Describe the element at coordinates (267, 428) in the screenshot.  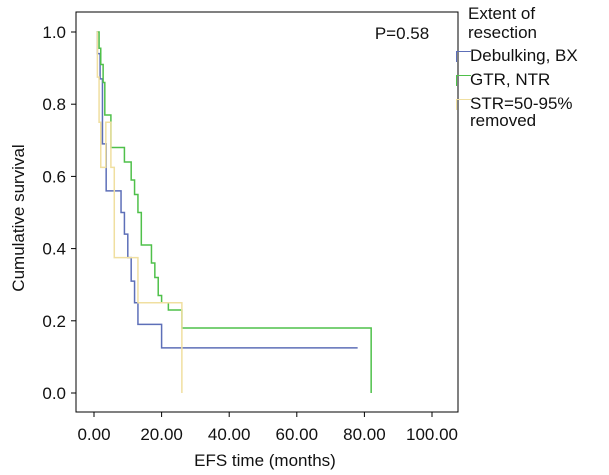
I see `x-axis: 0.00 20.00 40.00 60.00 80.00 100.00` at that location.